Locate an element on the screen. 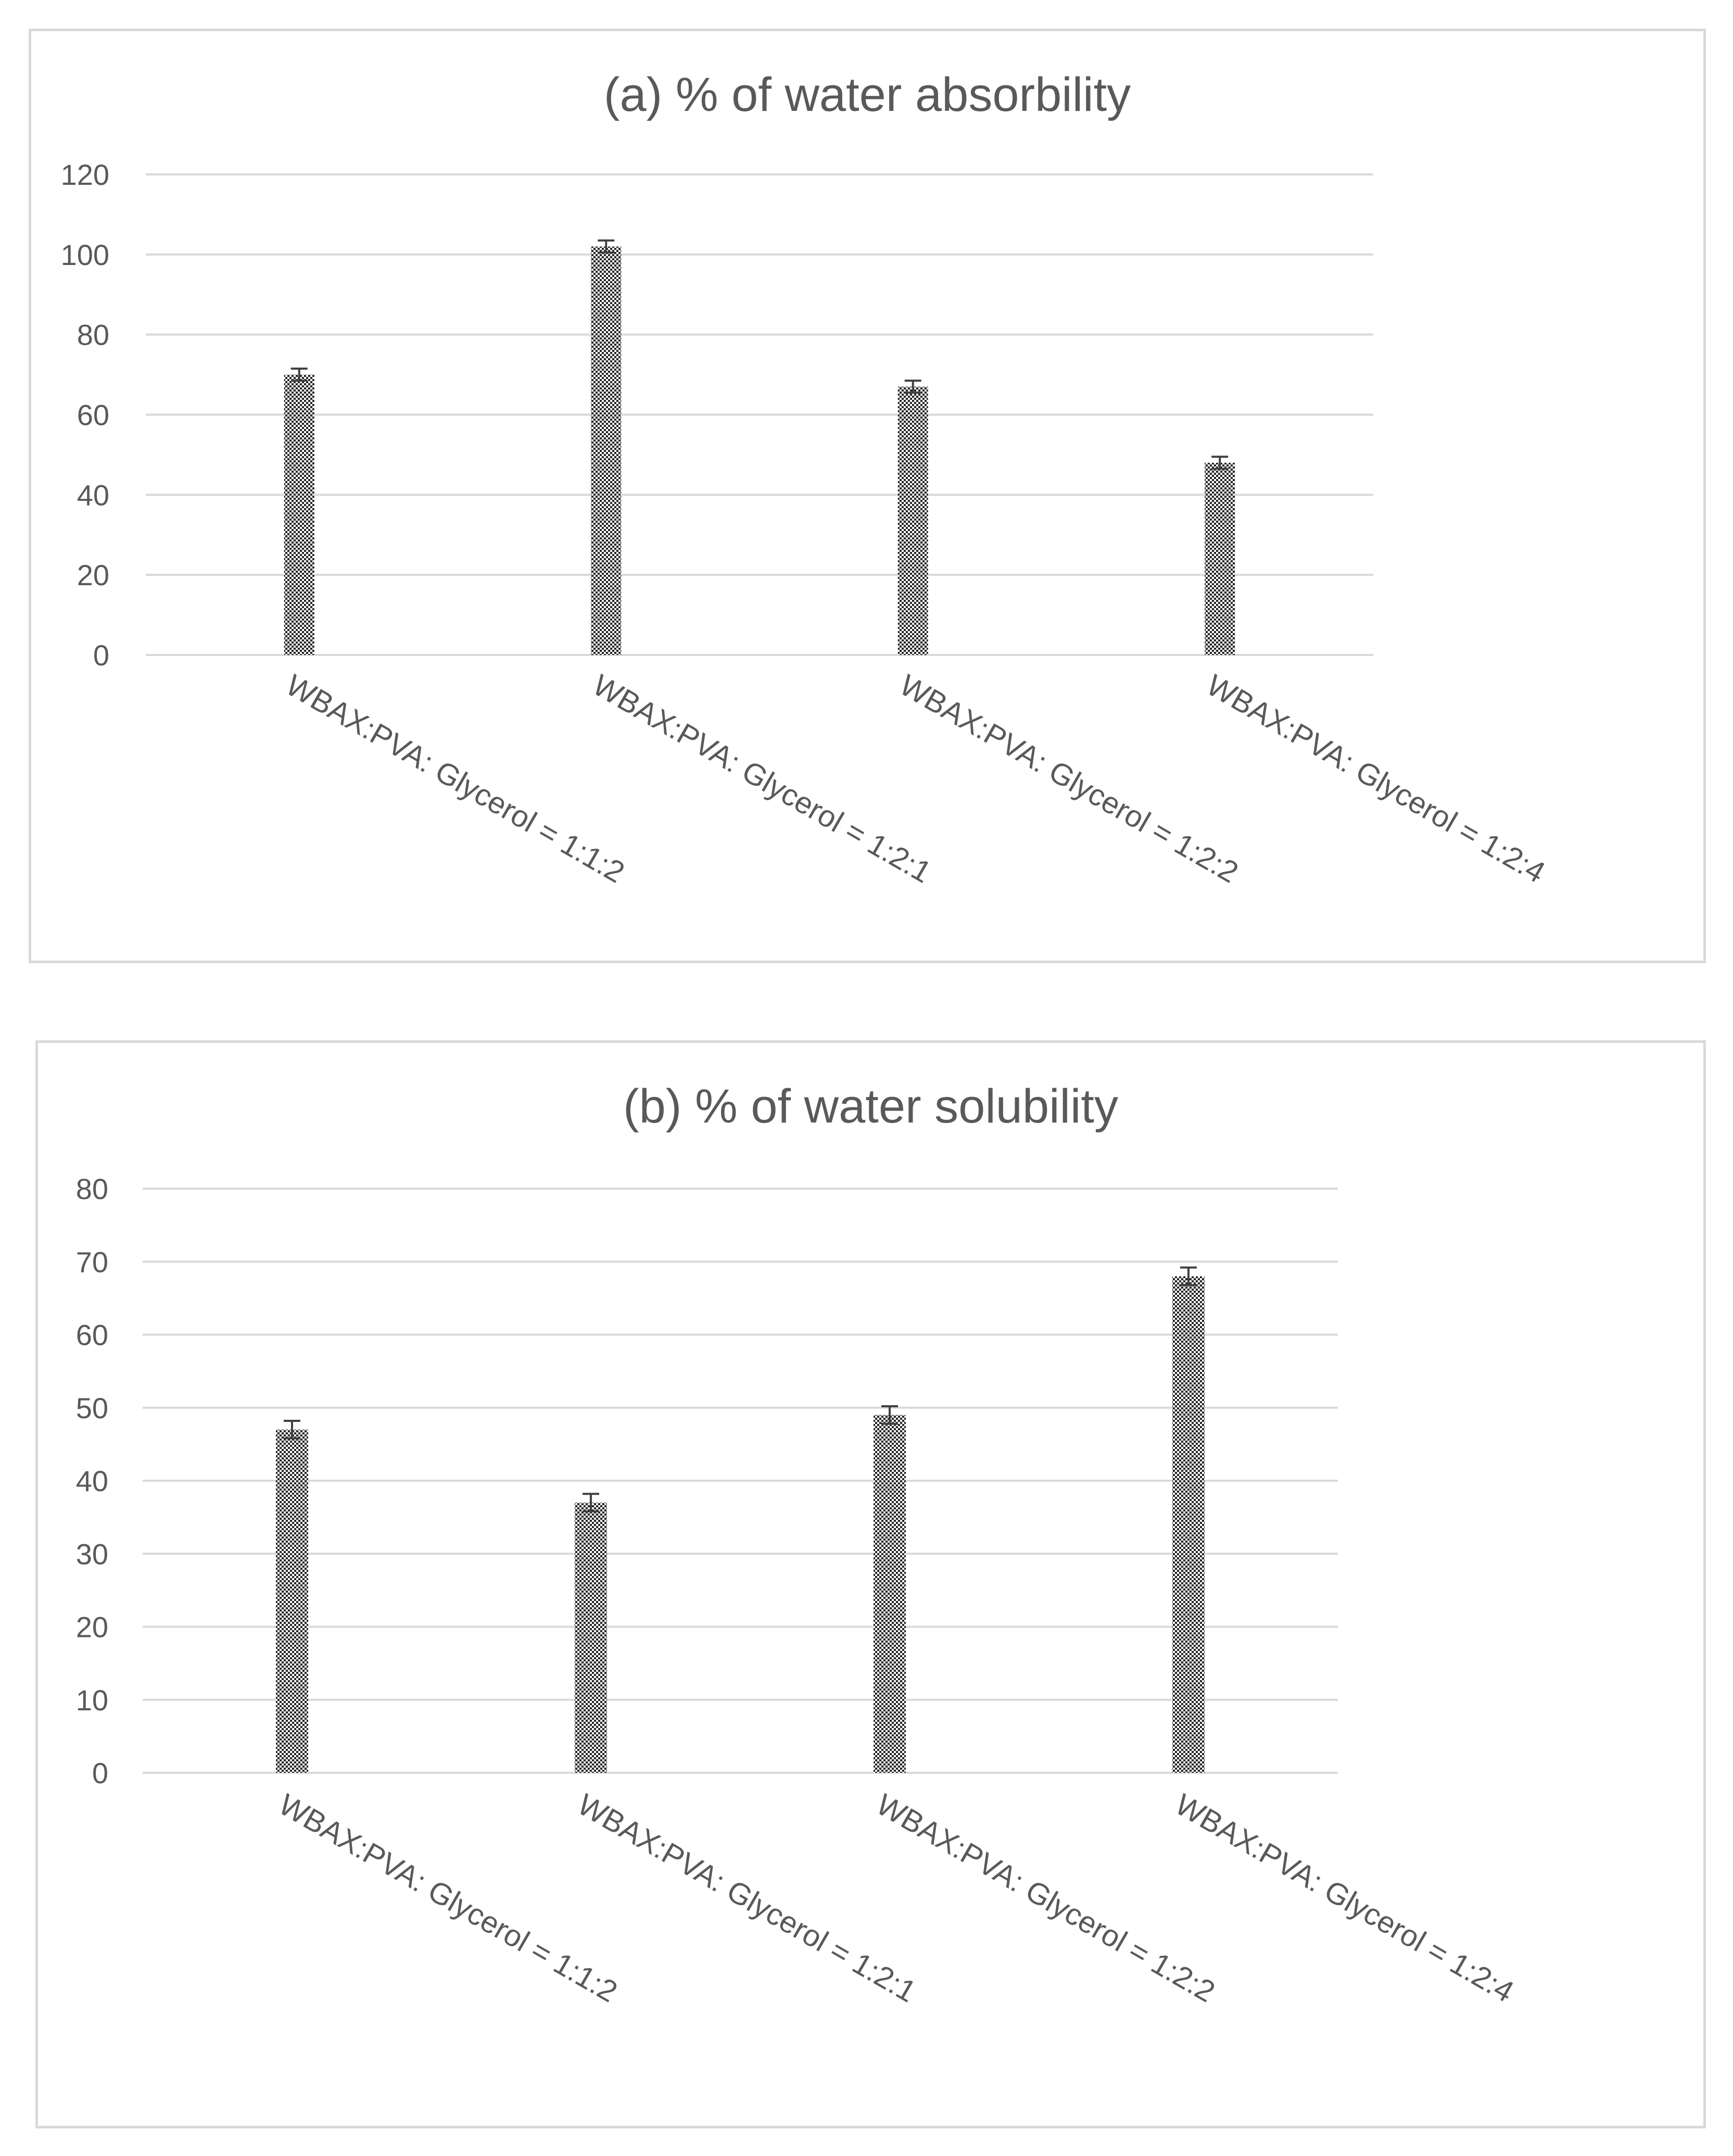  y-tick-label: 50 is located at coordinates (92, 1408).